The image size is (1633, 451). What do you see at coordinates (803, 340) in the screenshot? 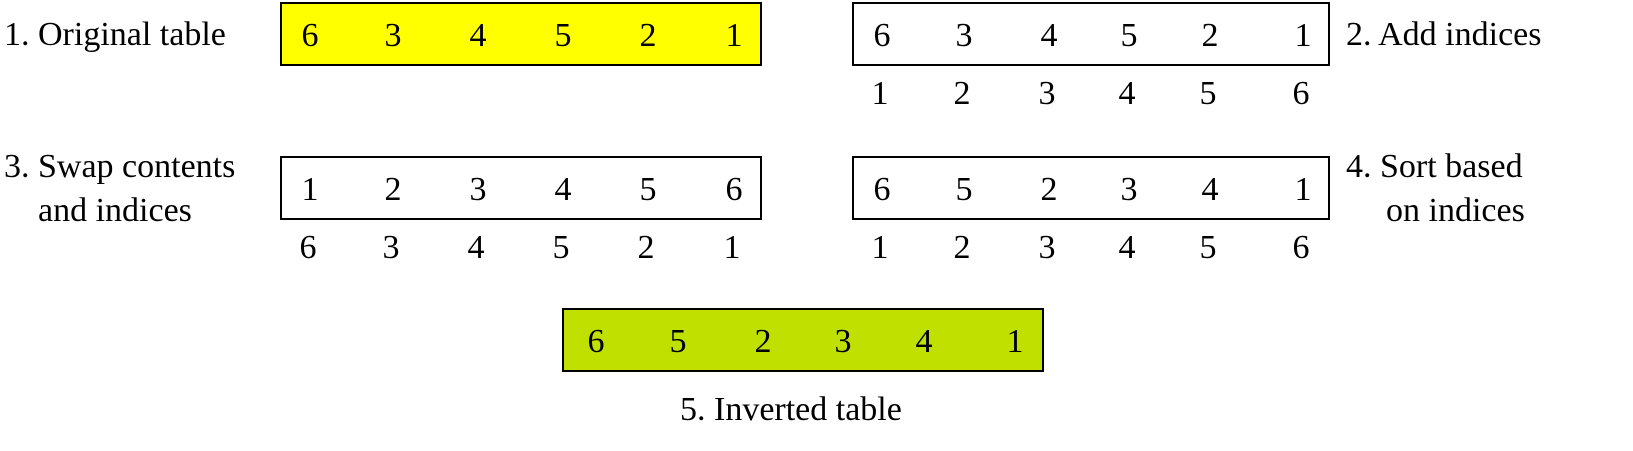
I see `inverted-table: 6 5 2 3 4 1` at bounding box center [803, 340].